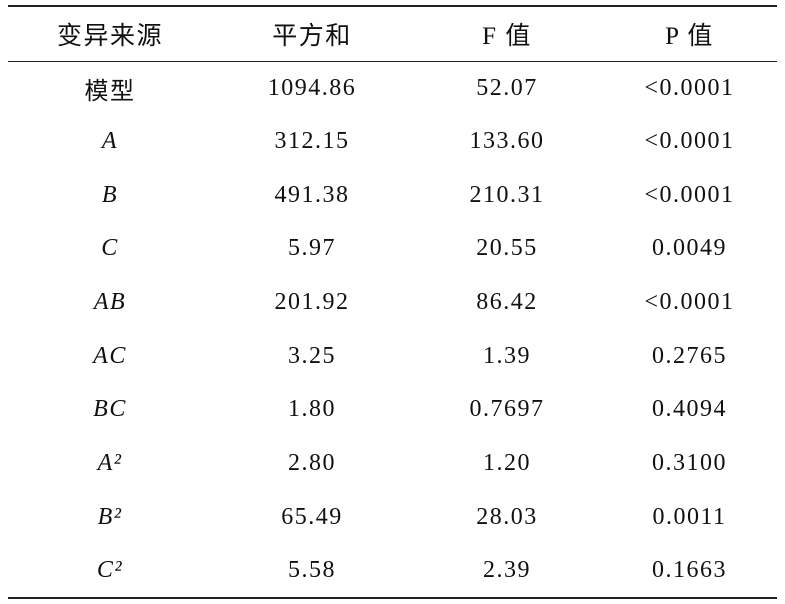 Image resolution: width=785 pixels, height=604 pixels. What do you see at coordinates (507, 87) in the screenshot?
I see `cell: 52.07` at bounding box center [507, 87].